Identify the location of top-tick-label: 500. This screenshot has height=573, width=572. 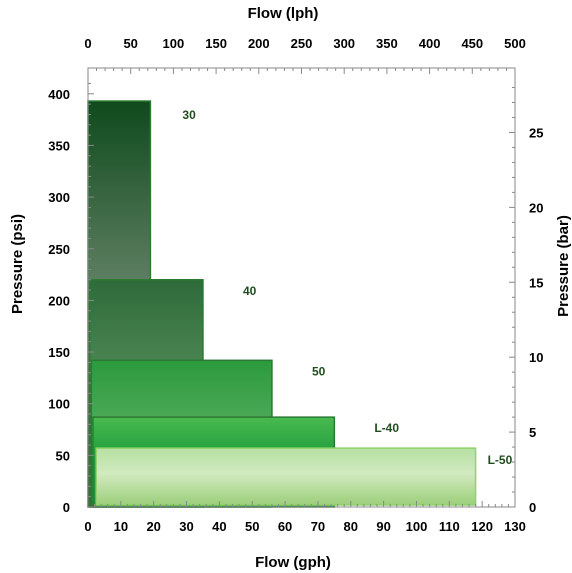
(515, 43).